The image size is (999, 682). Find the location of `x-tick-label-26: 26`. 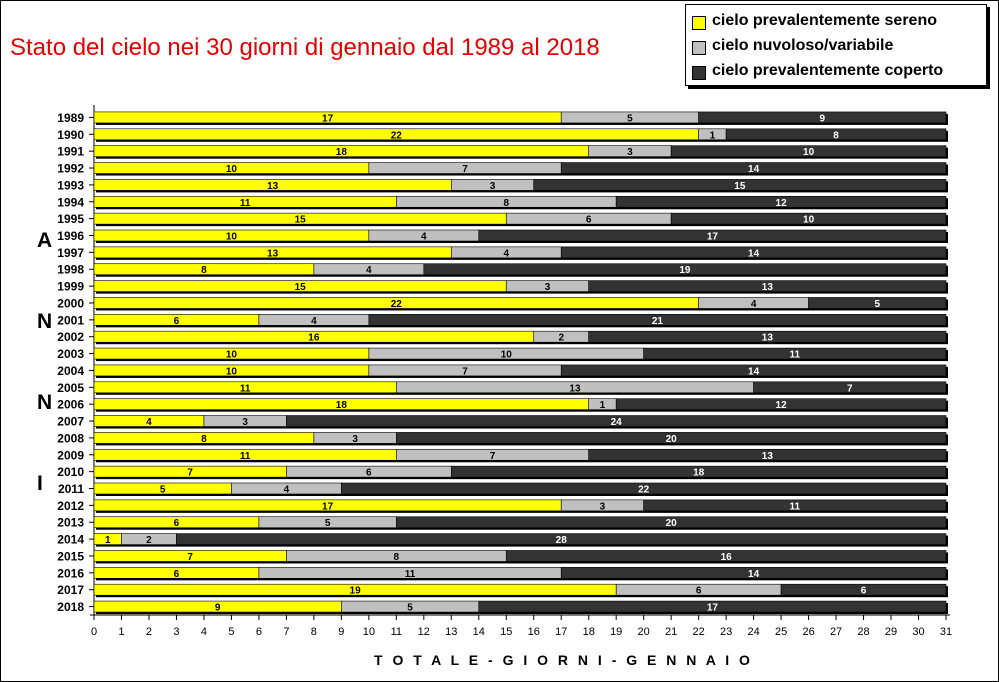

x-tick-label-26: 26 is located at coordinates (808, 632).